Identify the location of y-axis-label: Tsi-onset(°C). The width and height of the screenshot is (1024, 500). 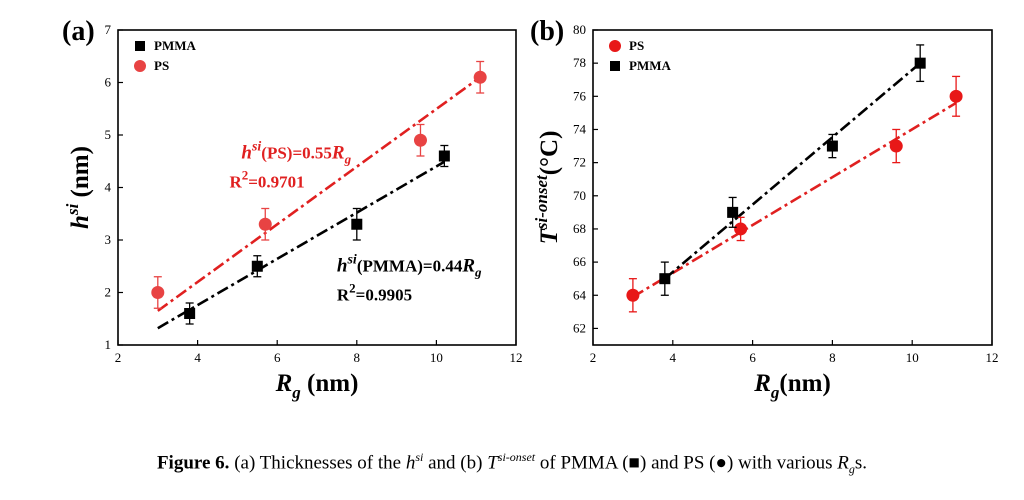
(547, 188).